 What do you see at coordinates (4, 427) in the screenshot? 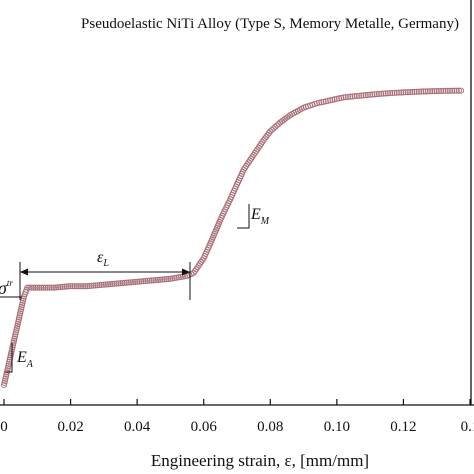
I see `x-tick-label: 0` at bounding box center [4, 427].